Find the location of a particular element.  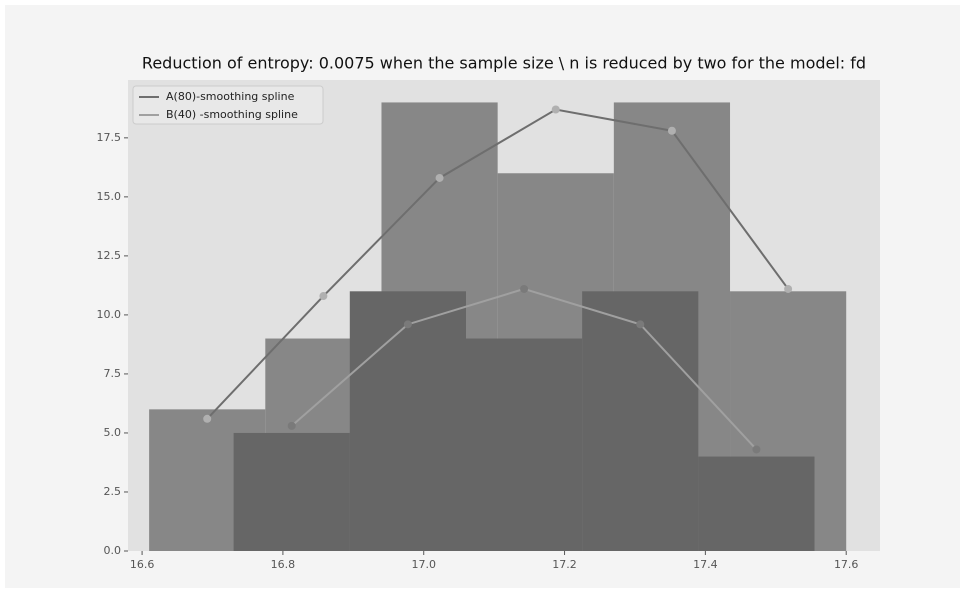

x-tick-label: 17.0 is located at coordinates (423, 564).